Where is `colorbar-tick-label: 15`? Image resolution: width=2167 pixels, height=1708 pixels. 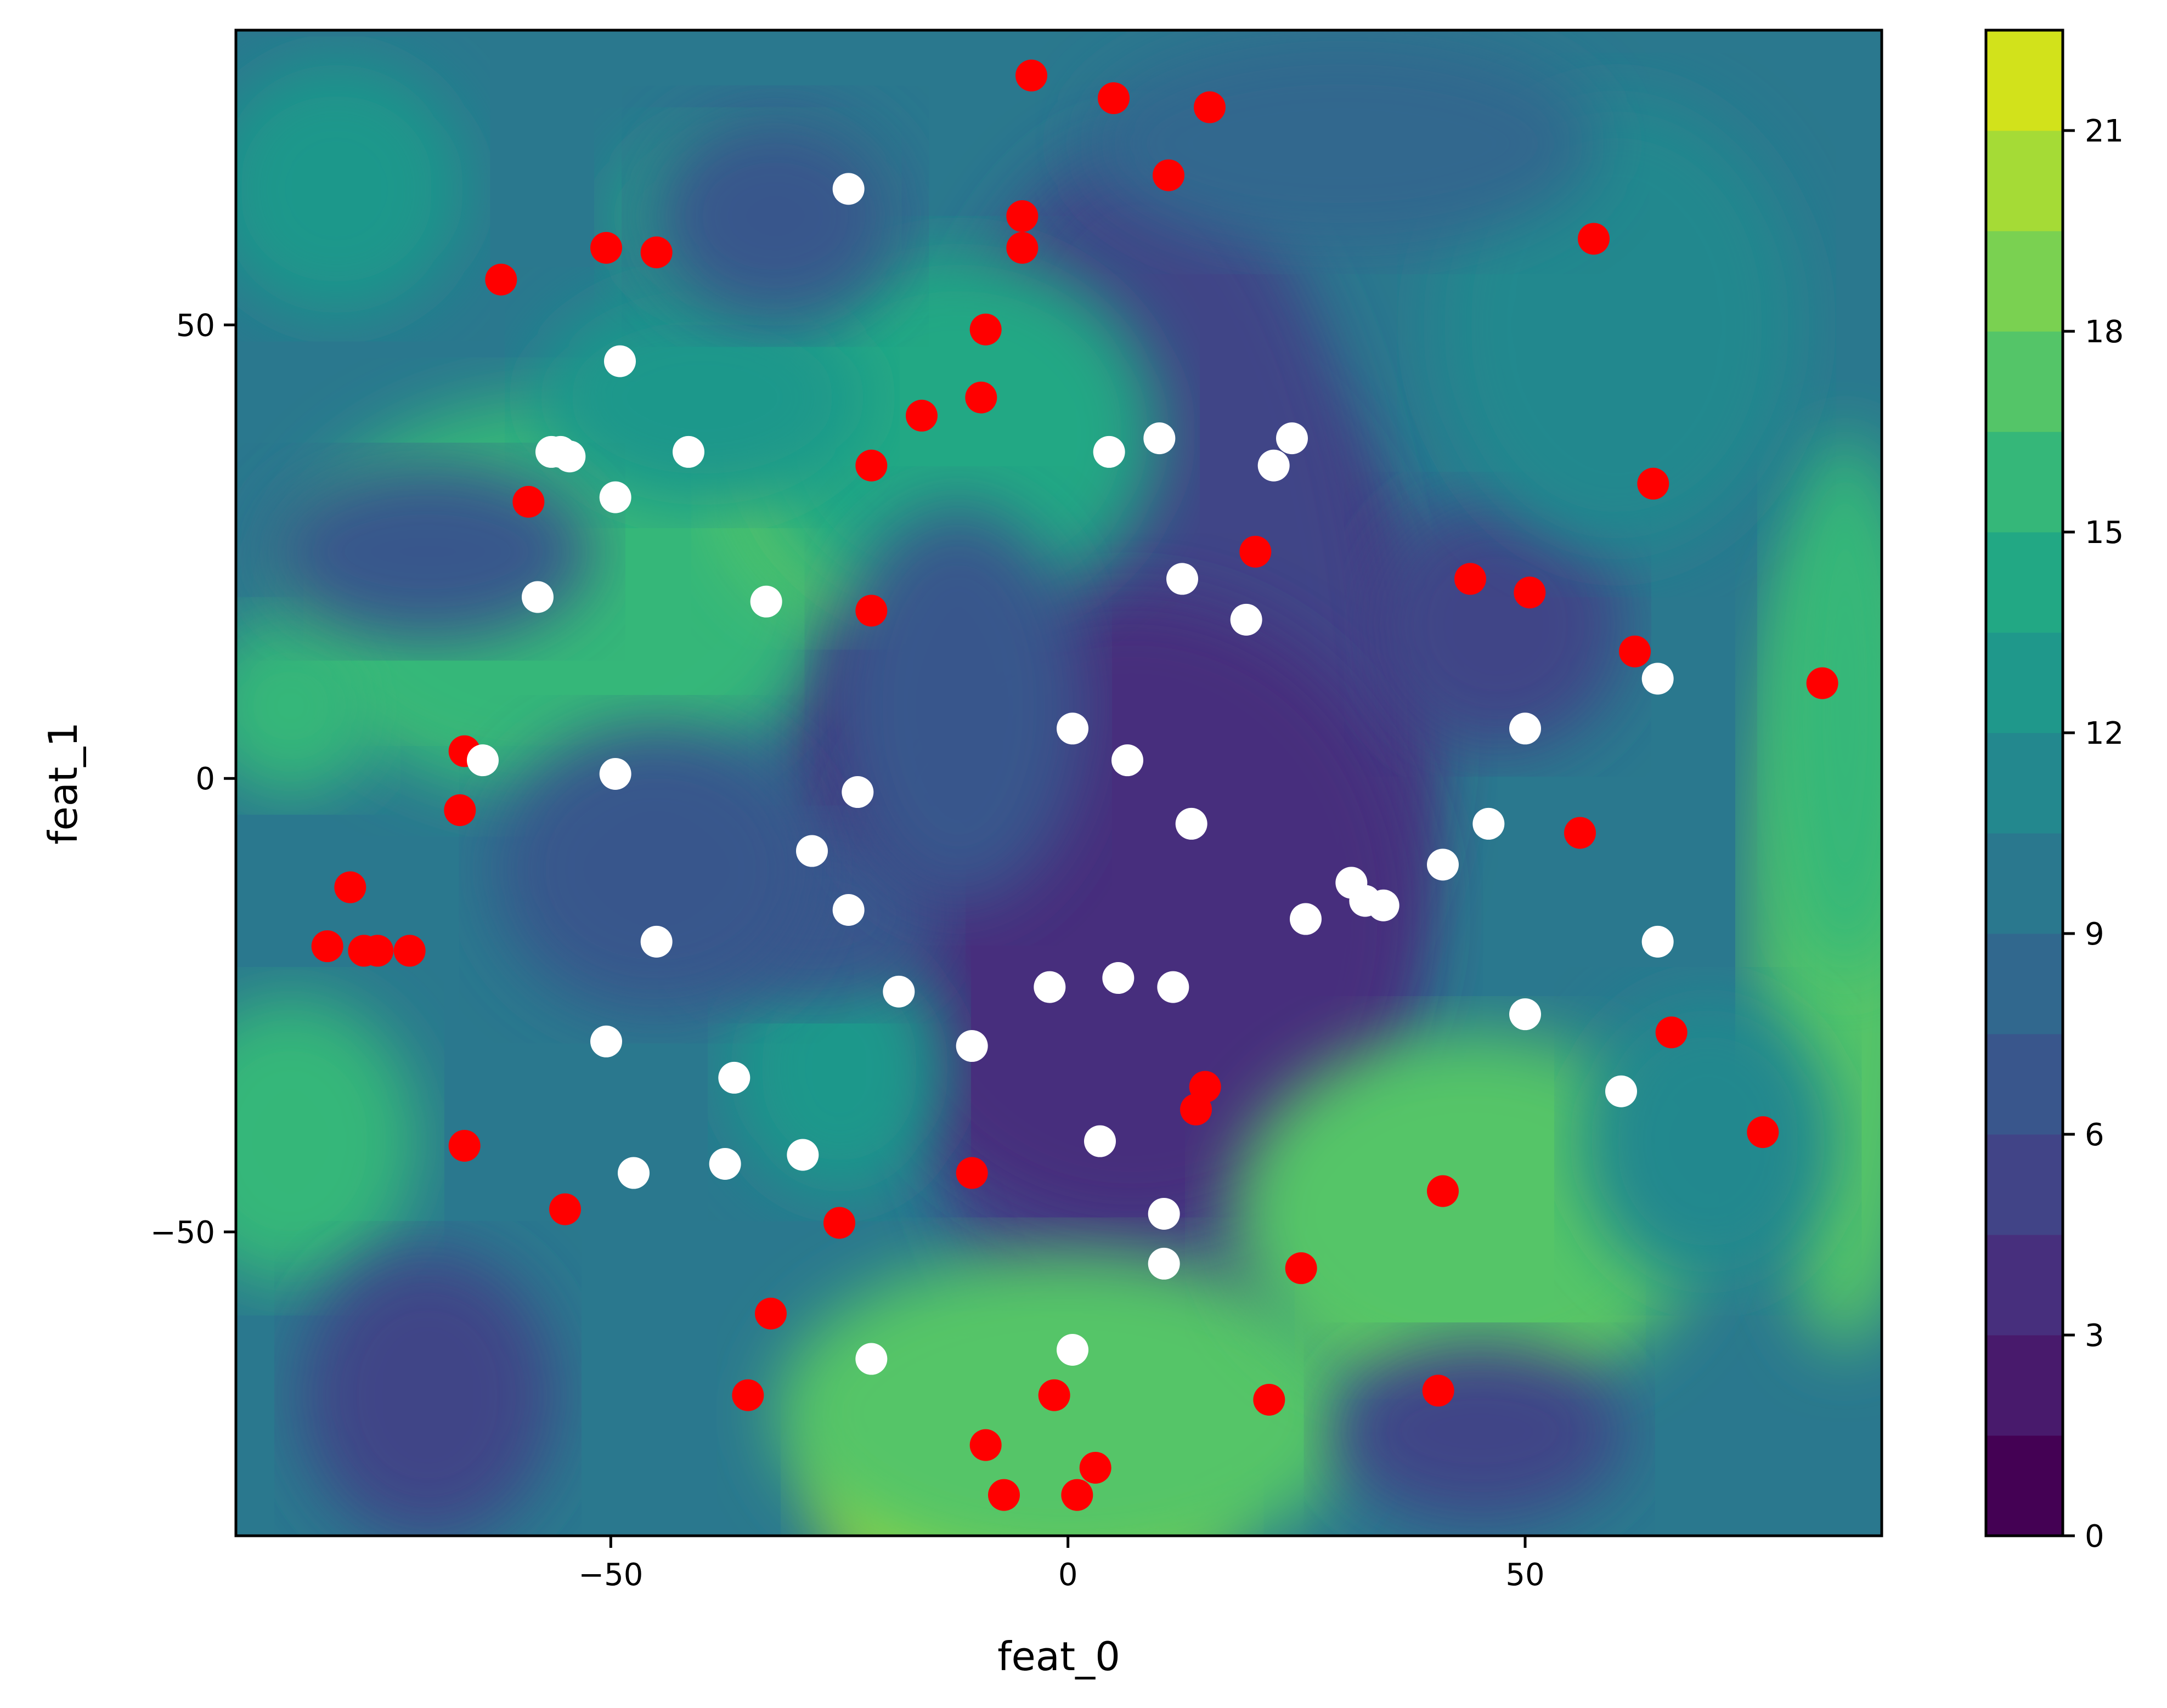 colorbar-tick-label: 15 is located at coordinates (2104, 533).